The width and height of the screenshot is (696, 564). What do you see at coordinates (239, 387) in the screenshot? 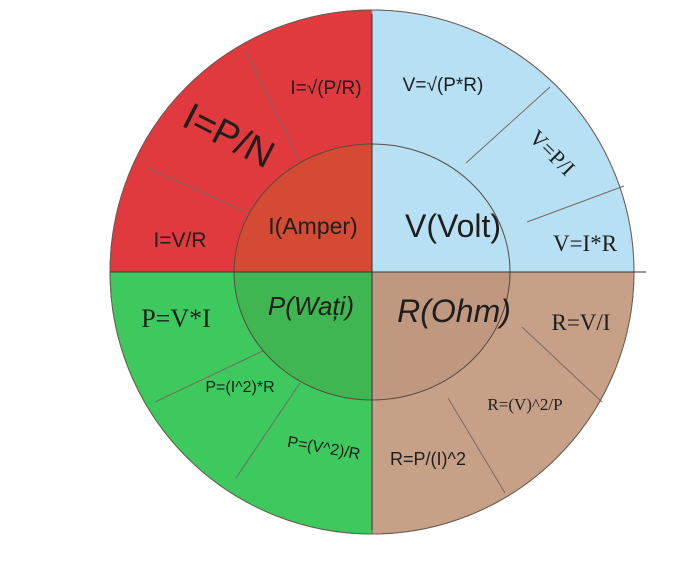
I see `formula-p-i2r: P=(I^2)*R` at bounding box center [239, 387].